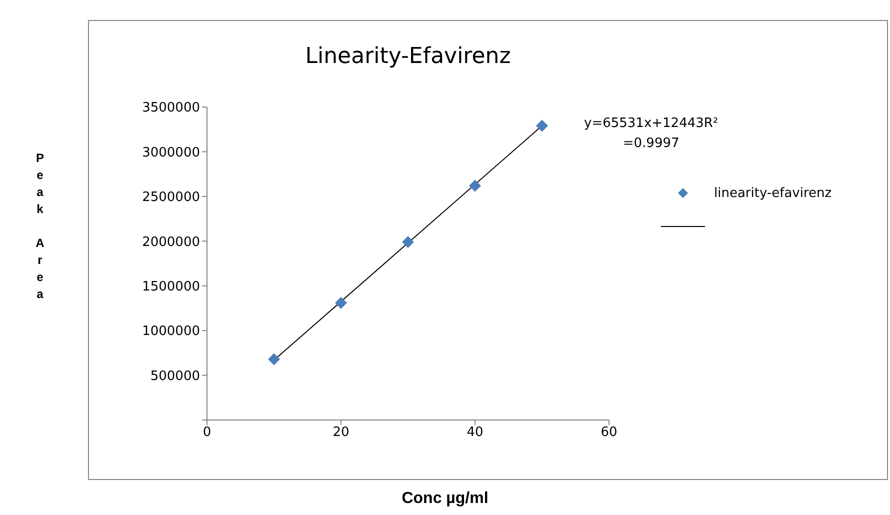 This screenshot has width=890, height=515. What do you see at coordinates (773, 193) in the screenshot?
I see `legend-label: linearity-efavirenz` at bounding box center [773, 193].